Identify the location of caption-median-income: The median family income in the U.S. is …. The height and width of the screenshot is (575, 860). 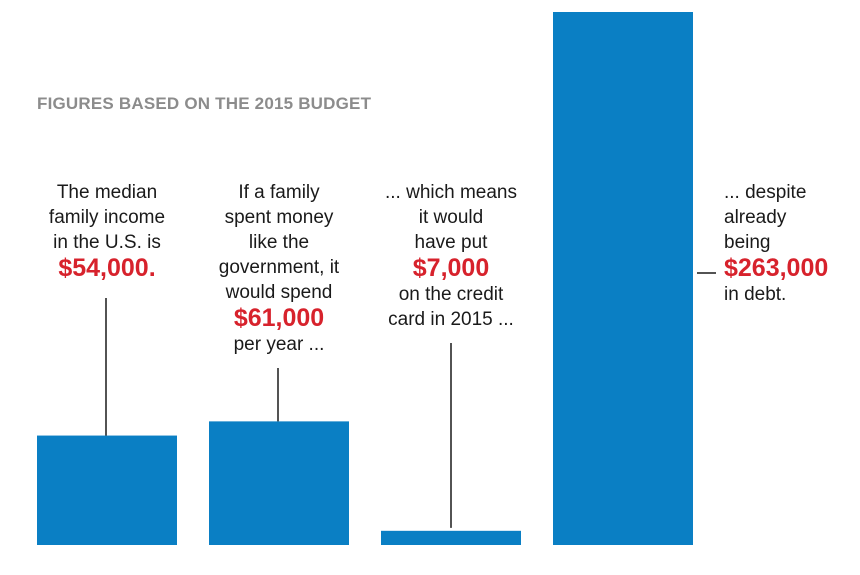
(107, 231).